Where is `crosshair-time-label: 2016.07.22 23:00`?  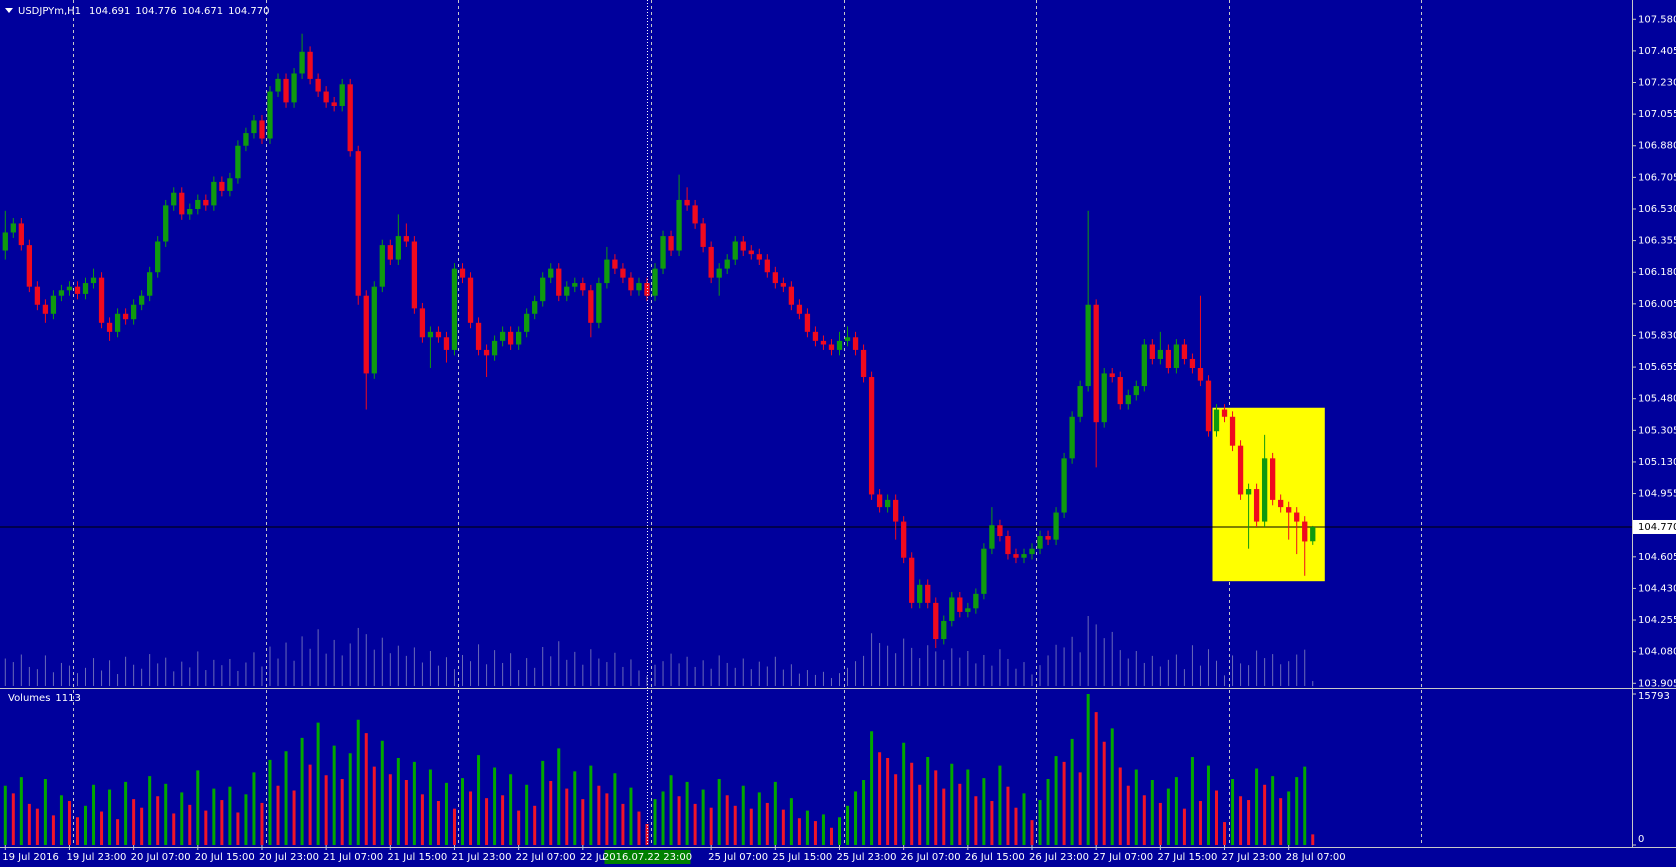 crosshair-time-label: 2016.07.22 23:00 is located at coordinates (647, 857).